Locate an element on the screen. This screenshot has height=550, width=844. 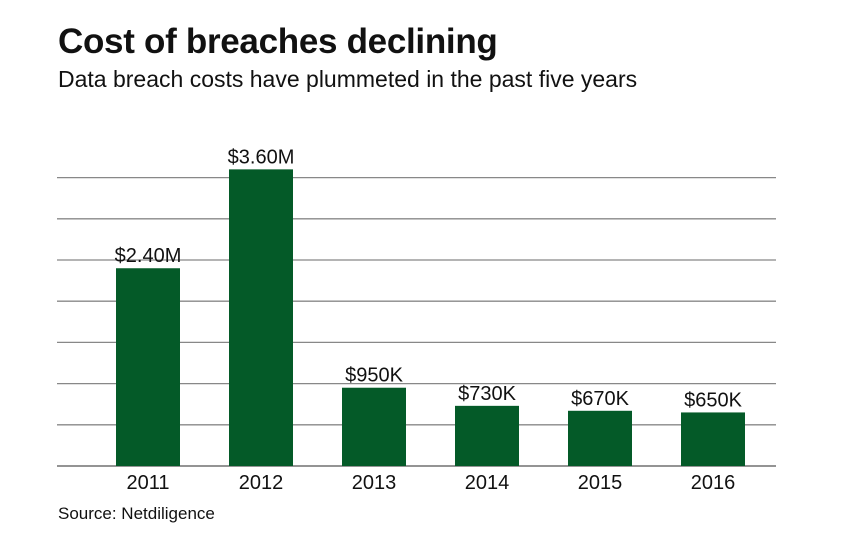
data-label: $650K is located at coordinates (713, 400).